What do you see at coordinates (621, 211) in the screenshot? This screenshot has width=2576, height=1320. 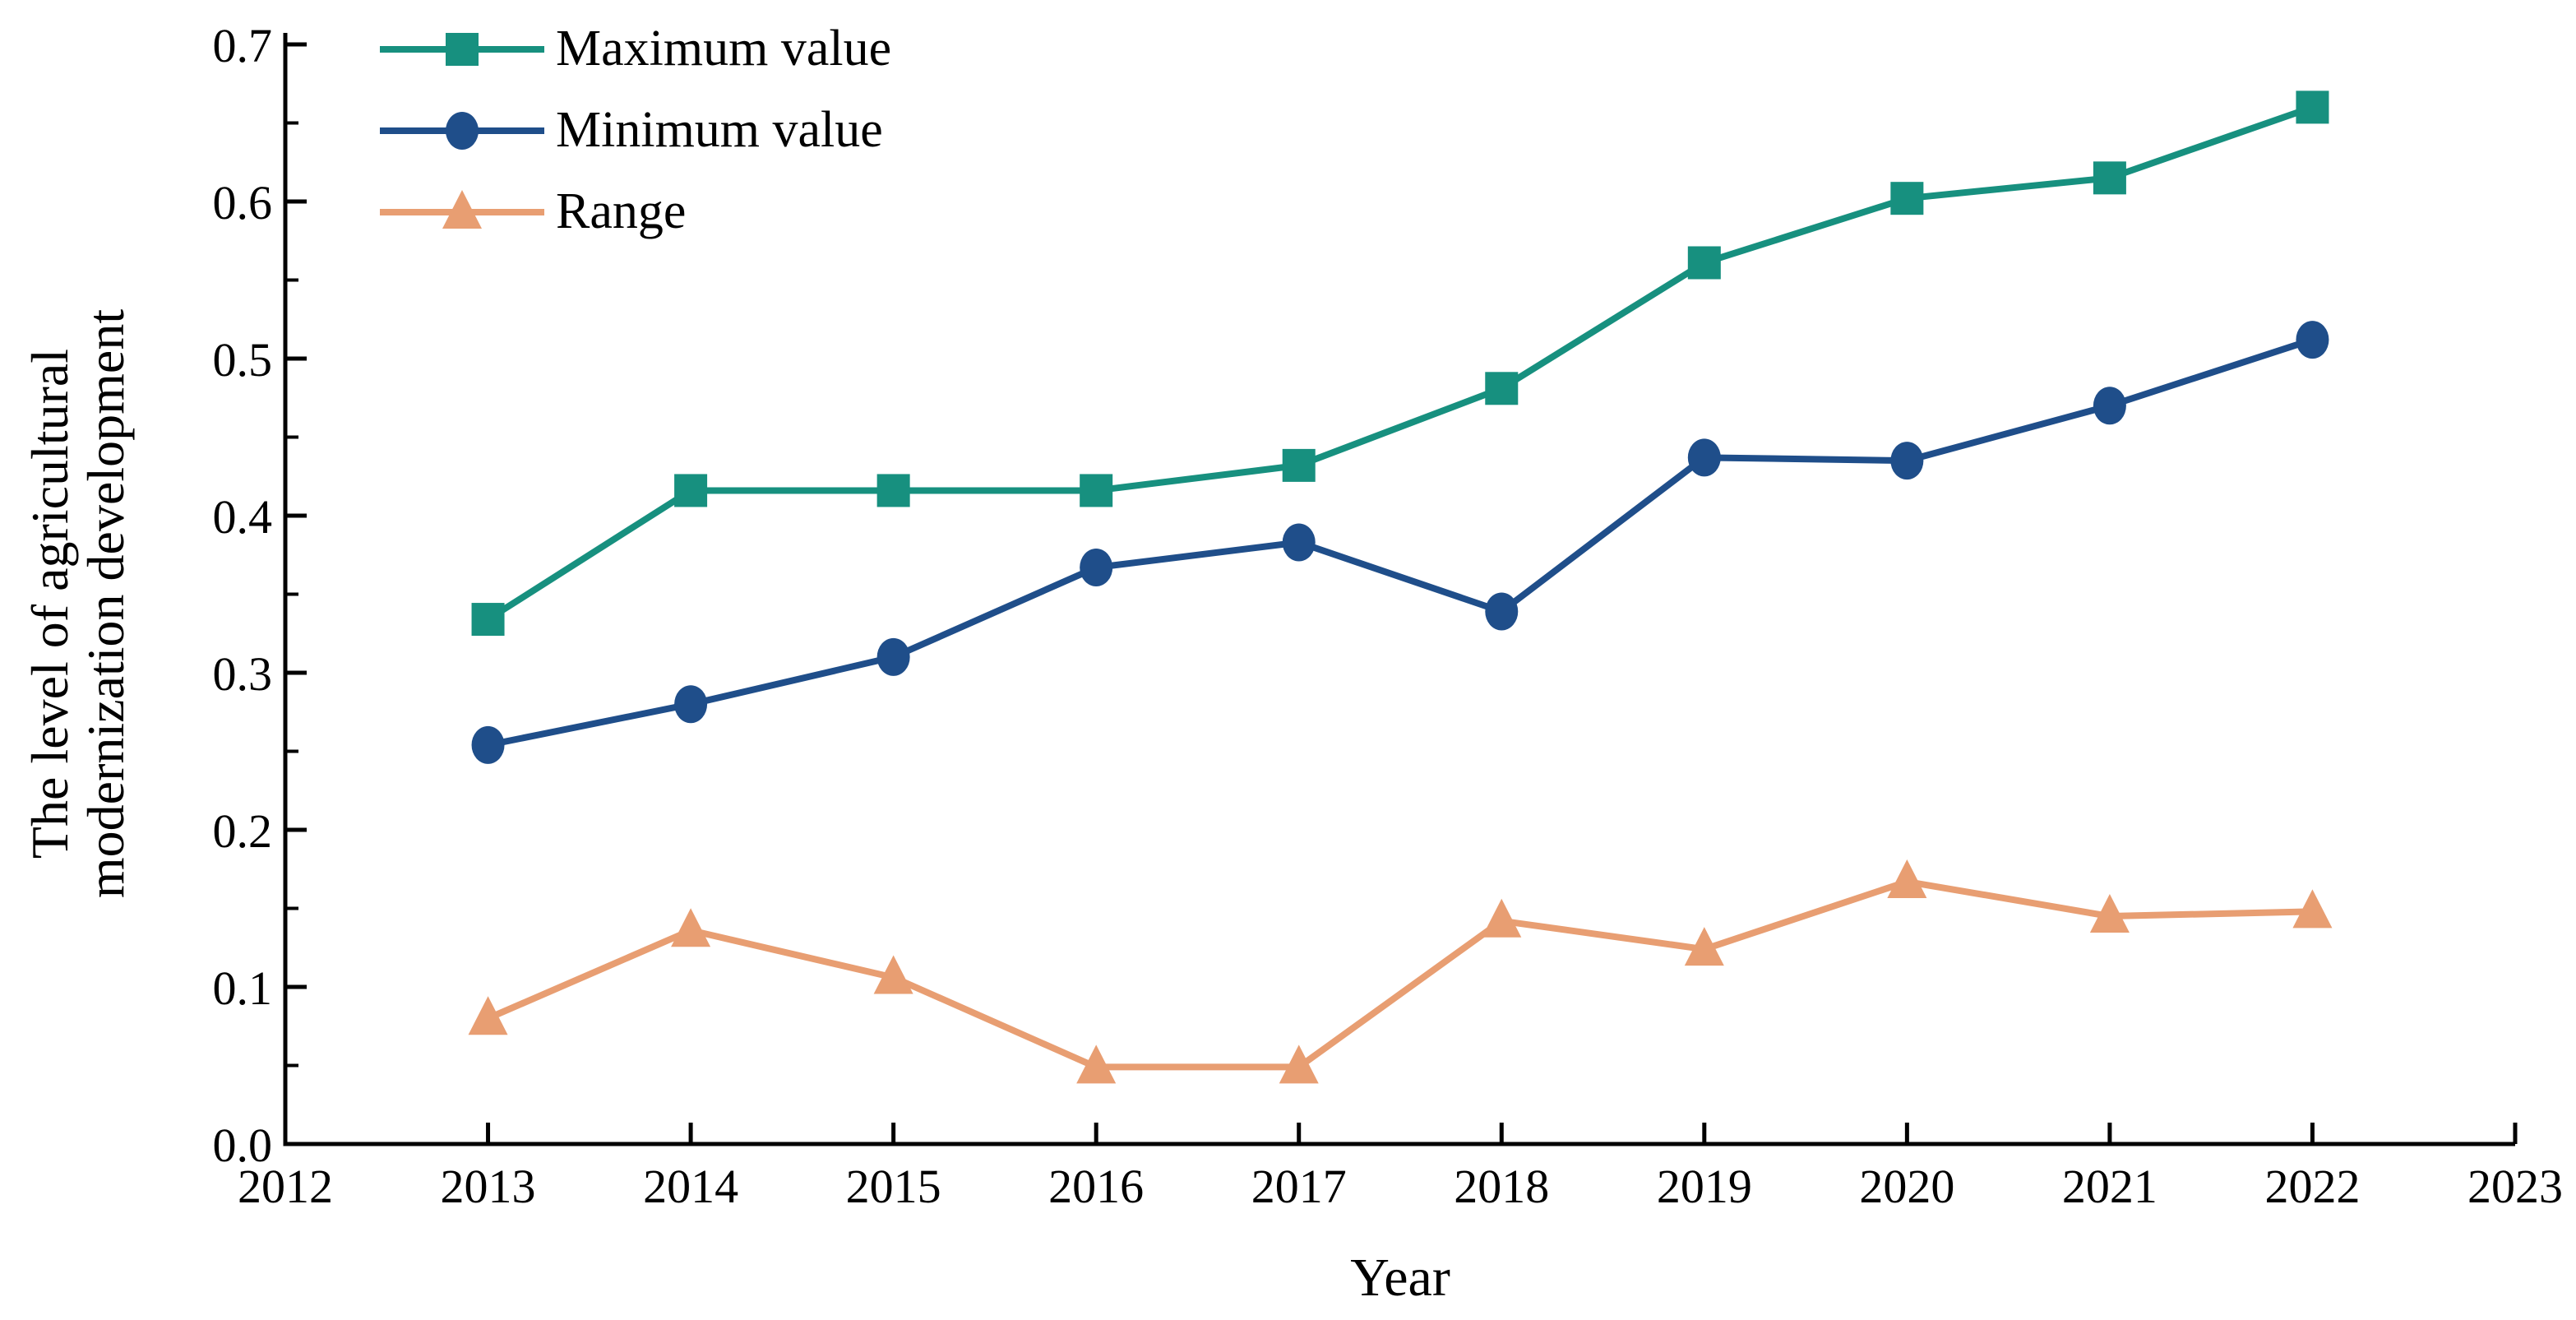 I see `legend-label: Range` at bounding box center [621, 211].